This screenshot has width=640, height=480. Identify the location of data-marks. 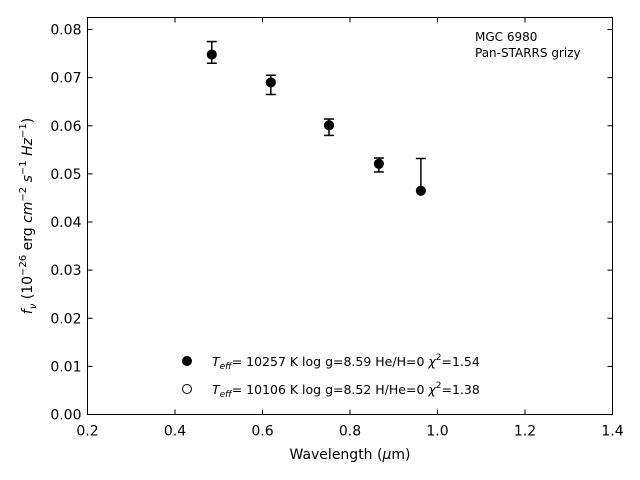
(316, 118).